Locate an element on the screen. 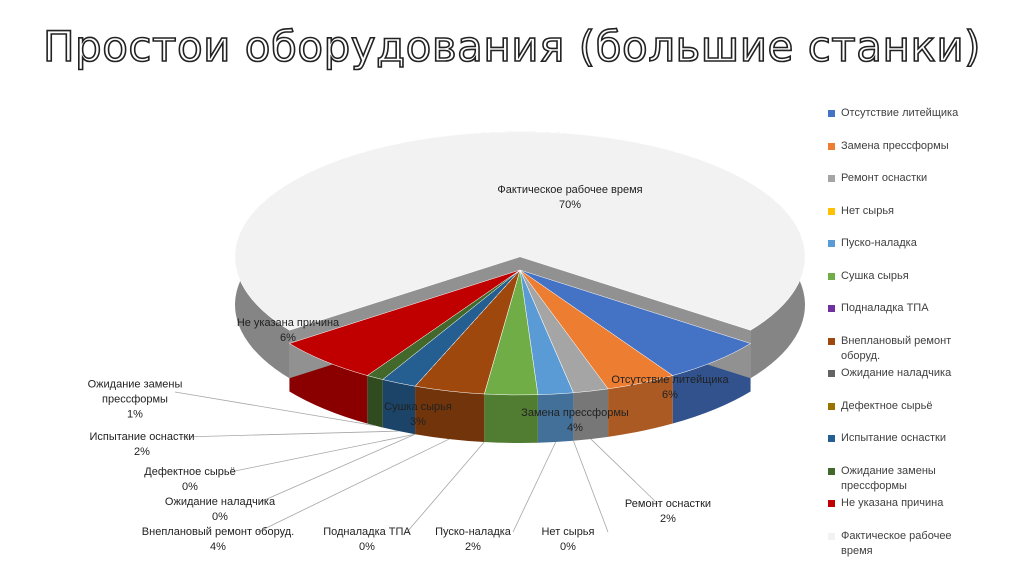 The width and height of the screenshot is (1024, 574). legend-item: Внеплановый ремонт оборуд. is located at coordinates (903, 350).